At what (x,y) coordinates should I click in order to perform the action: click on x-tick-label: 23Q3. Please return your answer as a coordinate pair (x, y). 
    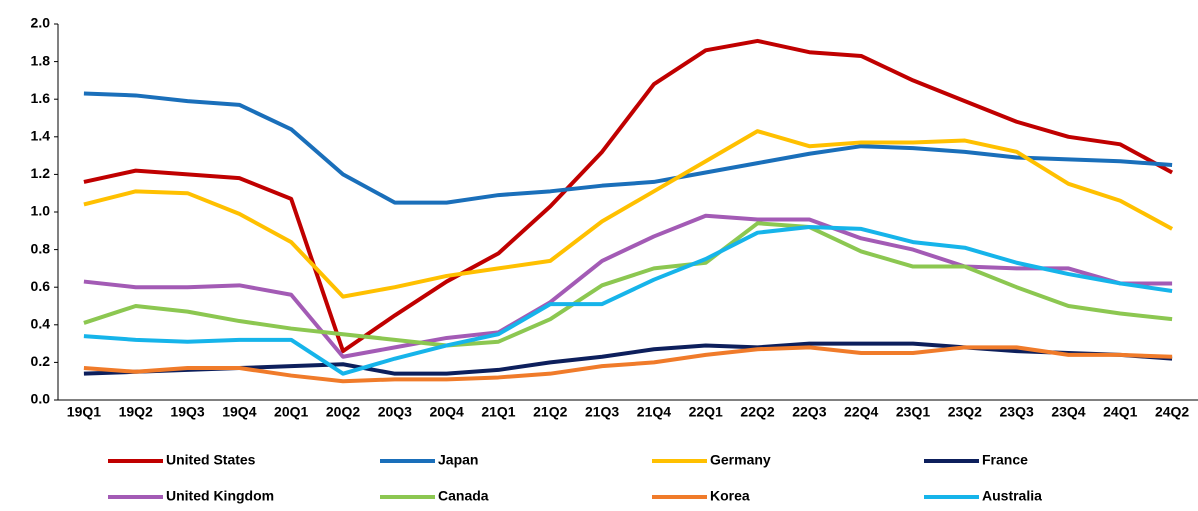
    Looking at the image, I should click on (1017, 412).